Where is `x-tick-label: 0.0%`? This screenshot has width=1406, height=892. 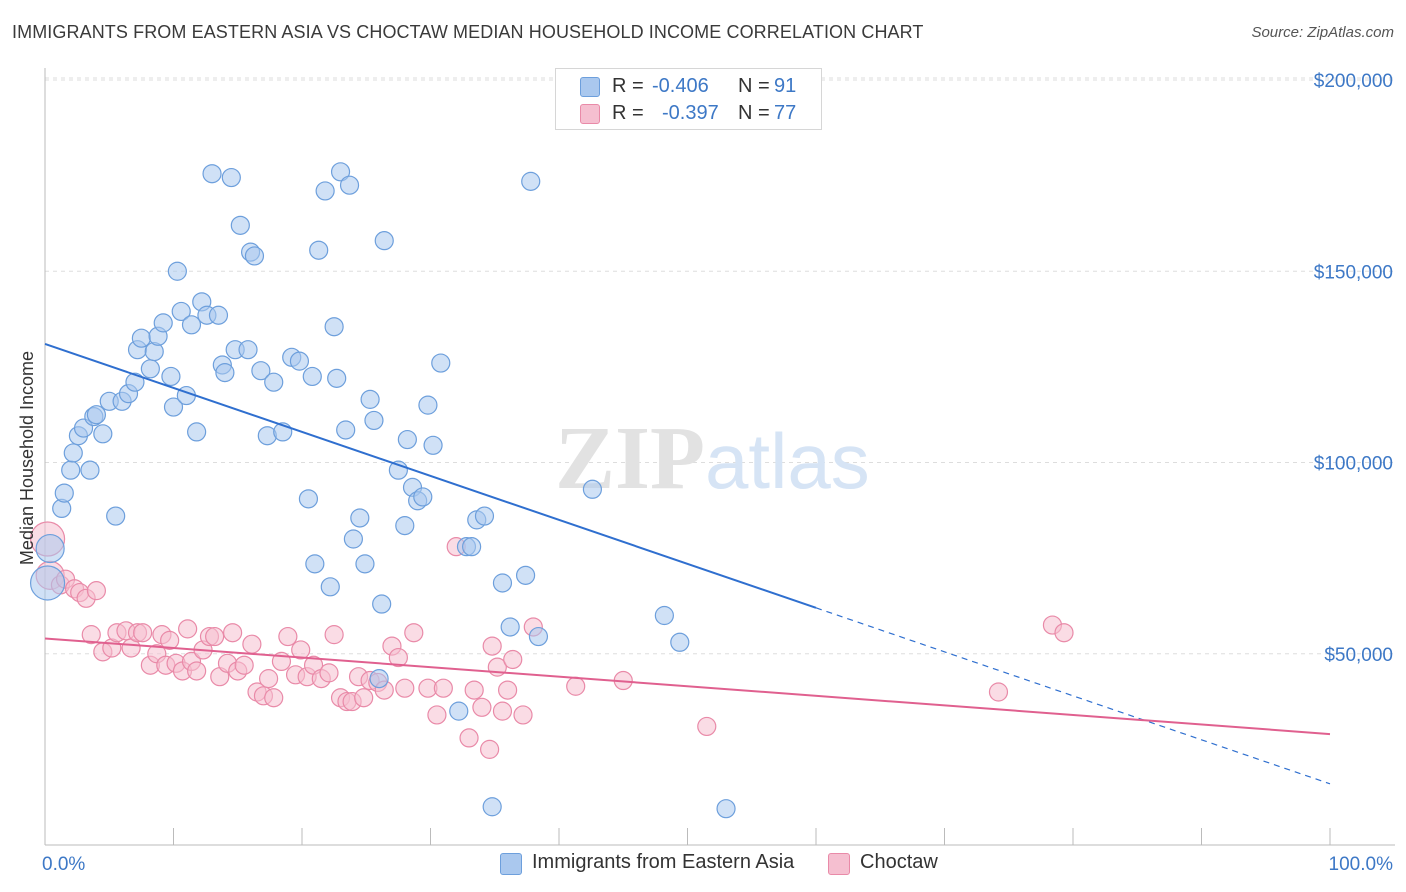
x-tick-label: 0.0% is located at coordinates (63, 864).